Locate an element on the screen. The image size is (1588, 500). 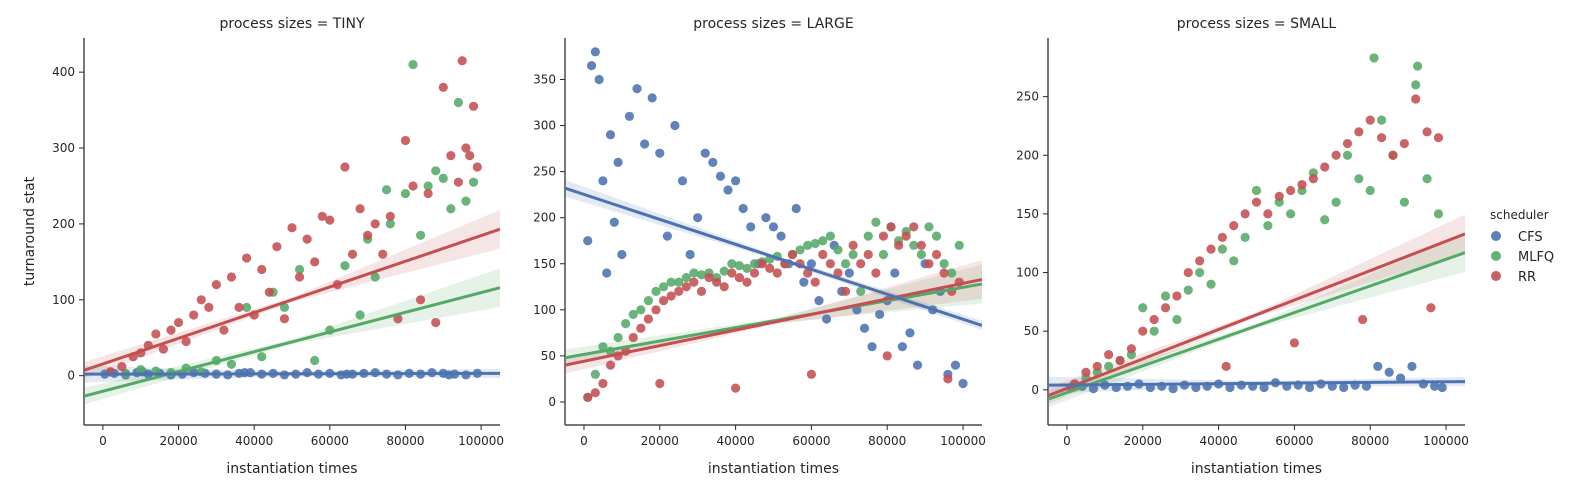
panel-2-y-tick-label: 300 is located at coordinates (544, 126).